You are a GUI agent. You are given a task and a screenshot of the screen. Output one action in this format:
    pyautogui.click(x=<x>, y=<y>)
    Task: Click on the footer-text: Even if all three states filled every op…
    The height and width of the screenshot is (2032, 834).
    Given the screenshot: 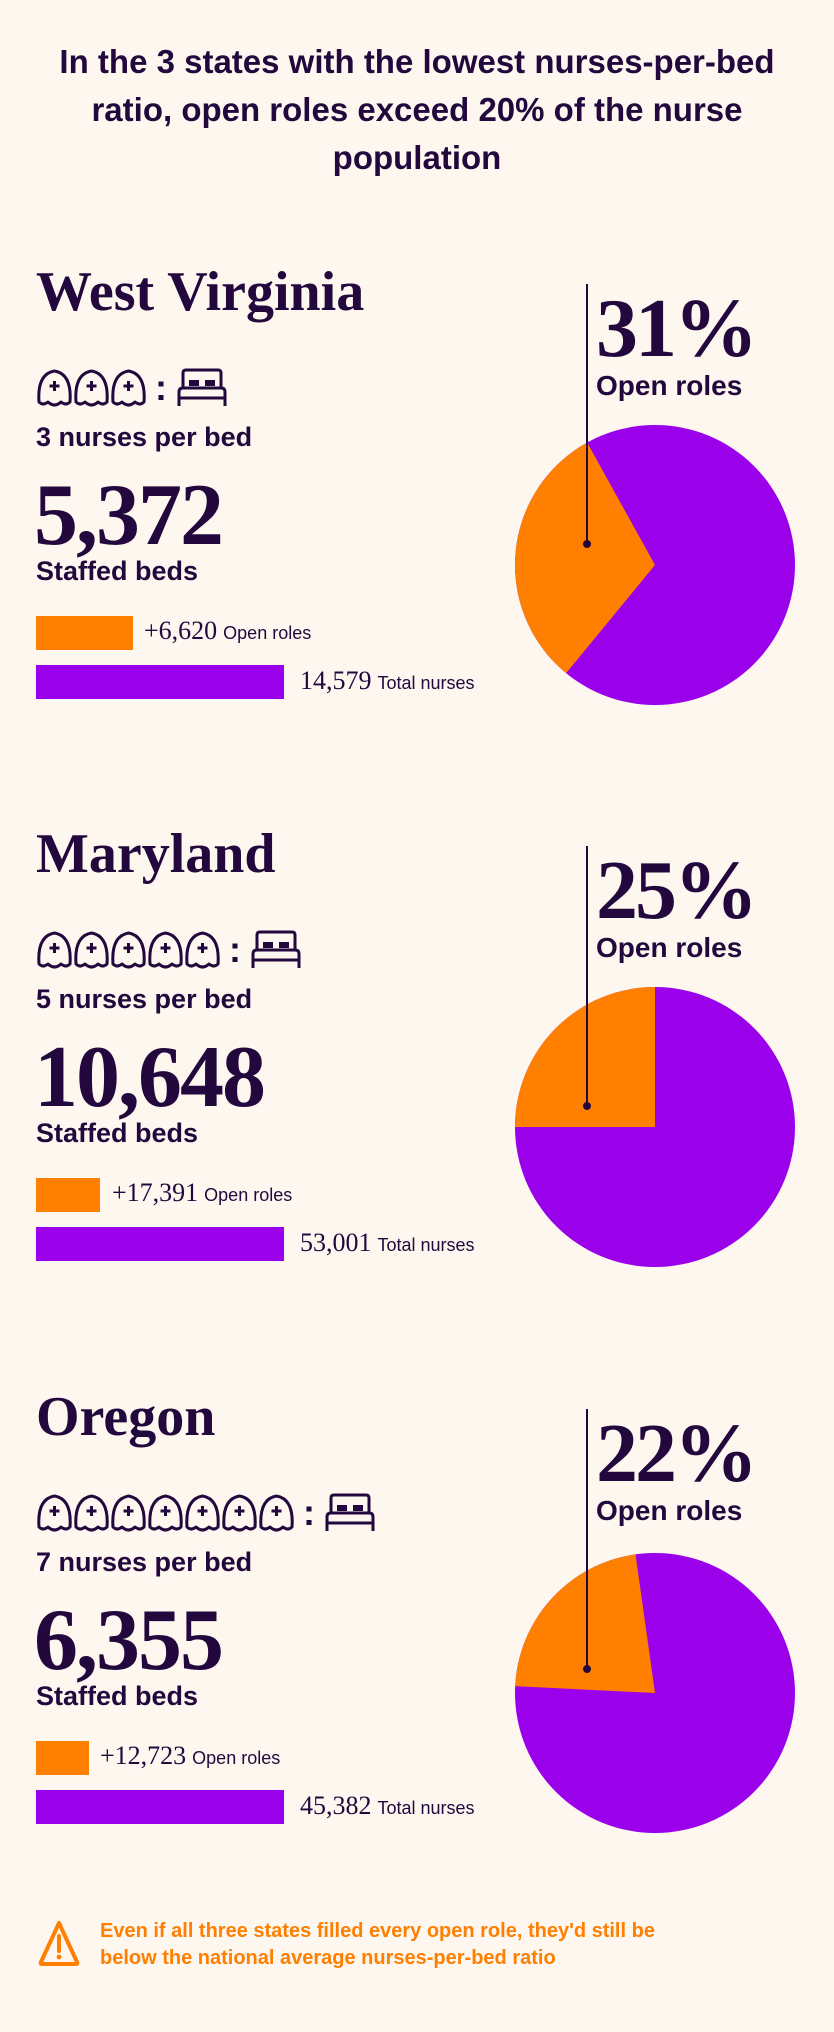 What is the action you would take?
    pyautogui.click(x=377, y=1944)
    